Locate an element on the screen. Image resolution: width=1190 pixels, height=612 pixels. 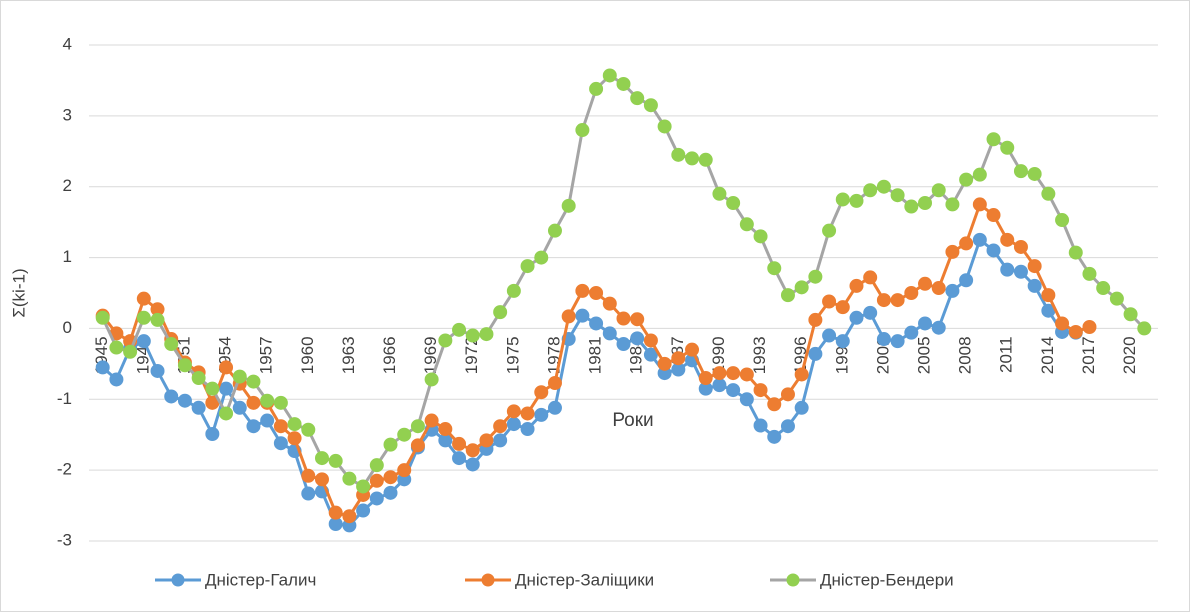
x-tick-label: 1972 is located at coordinates (471, 355).